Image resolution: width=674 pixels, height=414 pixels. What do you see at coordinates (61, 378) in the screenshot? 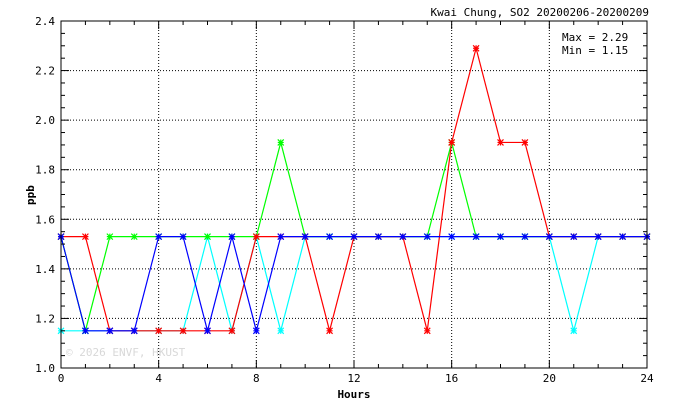
I see `x-tick-label: 0` at bounding box center [61, 378].